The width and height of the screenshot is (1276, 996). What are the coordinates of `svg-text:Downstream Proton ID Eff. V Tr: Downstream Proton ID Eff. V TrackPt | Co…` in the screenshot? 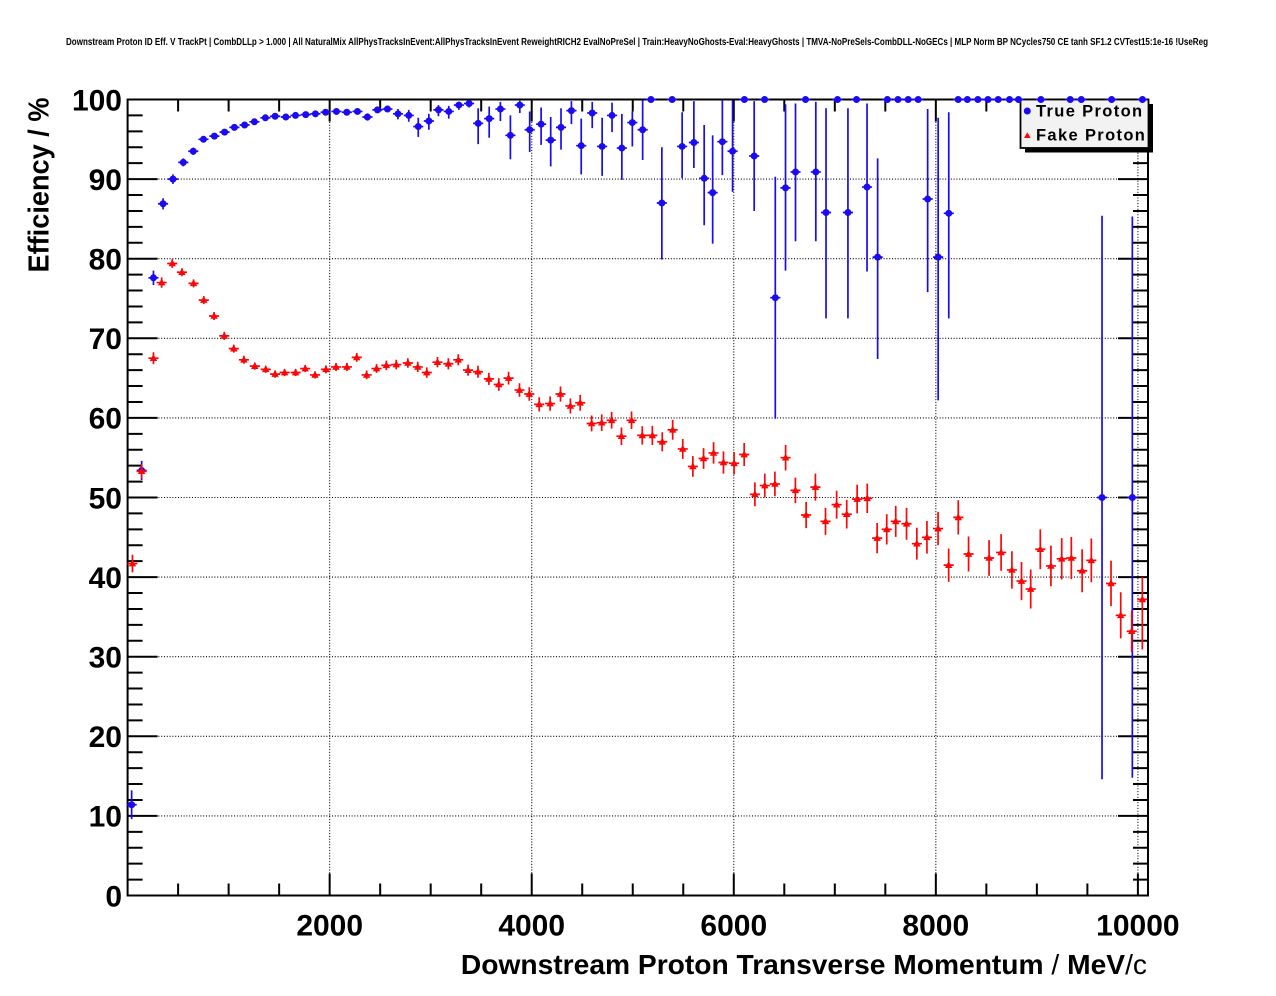 It's located at (637, 42).